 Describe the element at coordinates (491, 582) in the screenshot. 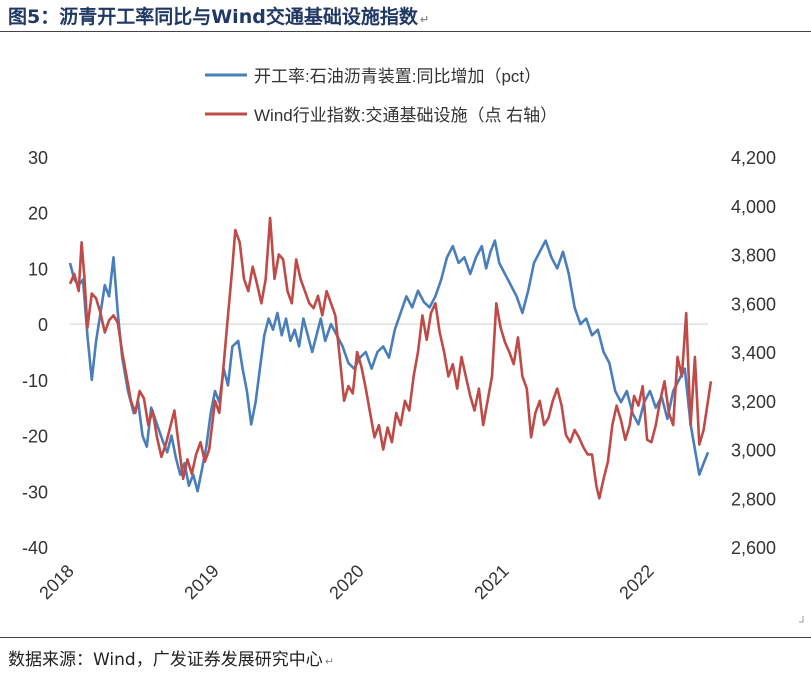

I see `x-tick-label: 2021` at that location.